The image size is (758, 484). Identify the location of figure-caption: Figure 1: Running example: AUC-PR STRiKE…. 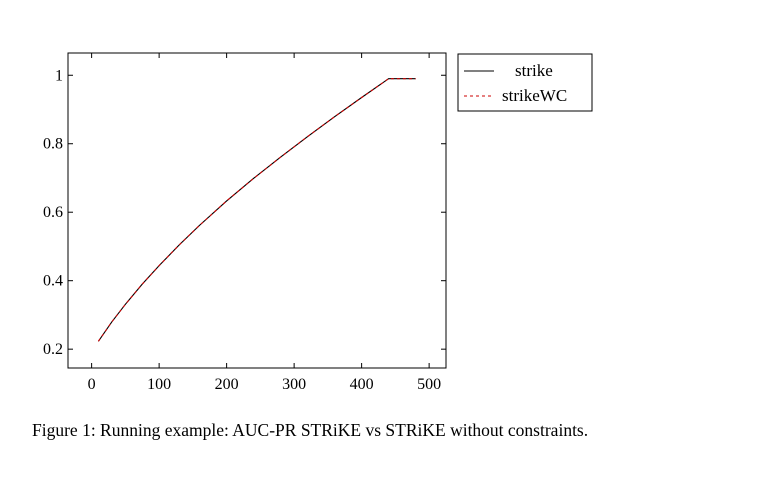
(310, 430).